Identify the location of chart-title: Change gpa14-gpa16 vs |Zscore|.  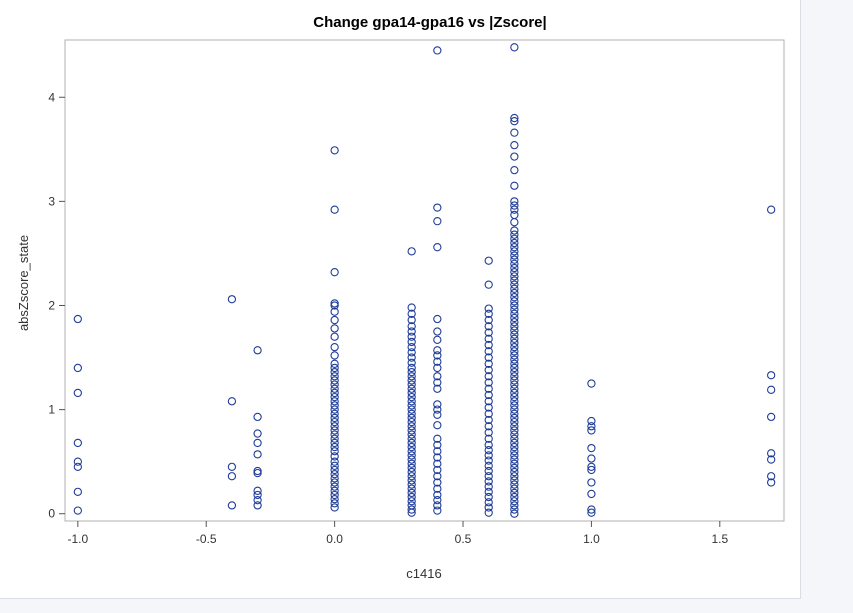
(429, 22).